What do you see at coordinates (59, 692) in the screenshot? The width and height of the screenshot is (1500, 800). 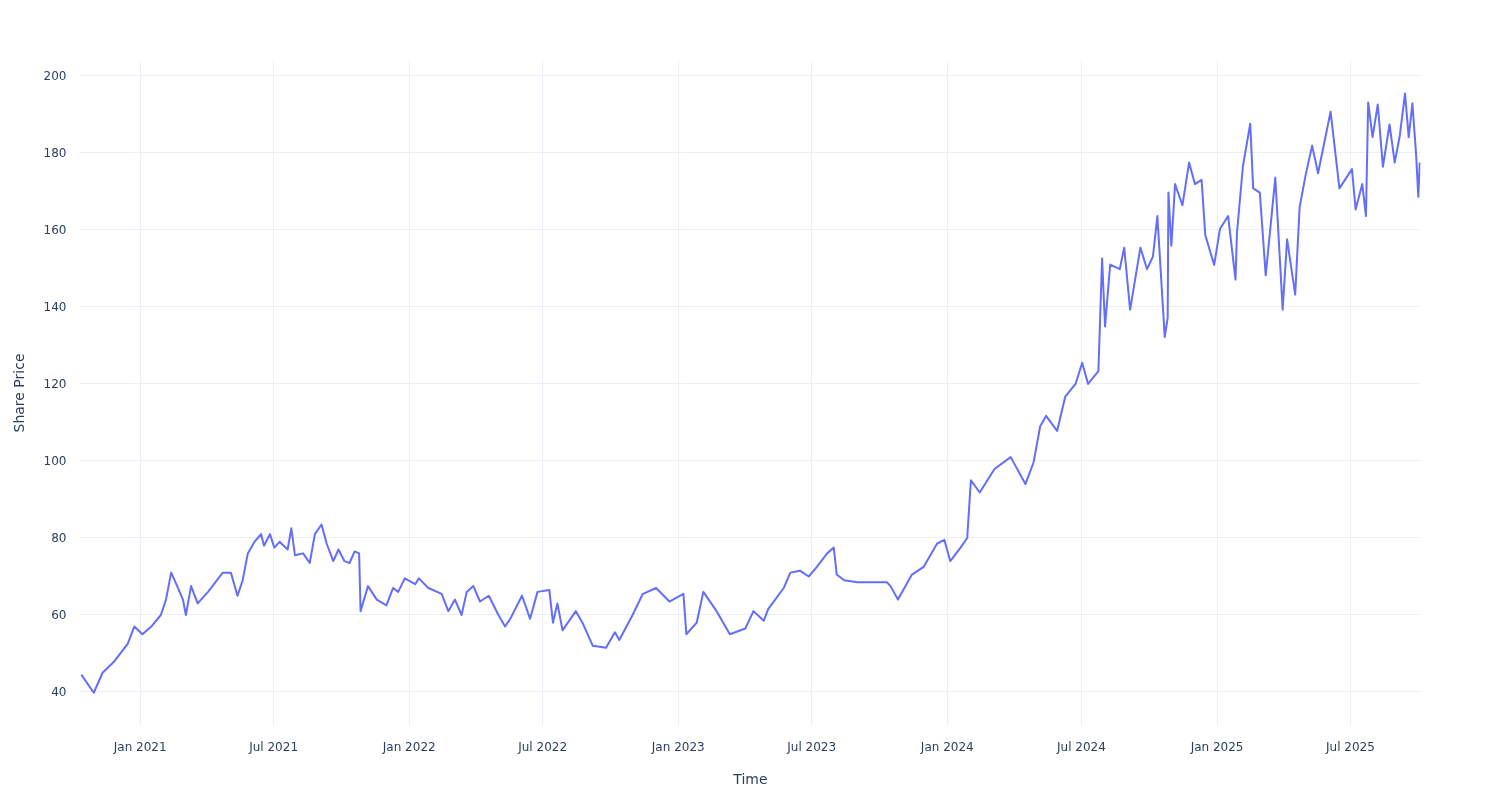 I see `y-tick-label: 40` at bounding box center [59, 692].